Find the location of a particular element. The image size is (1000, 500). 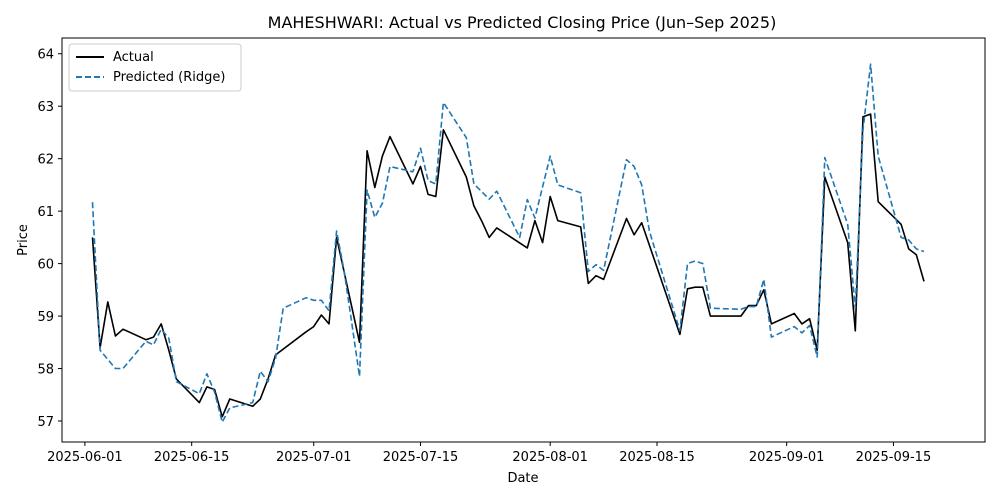

y-tick-label: 58 is located at coordinates (45, 370).